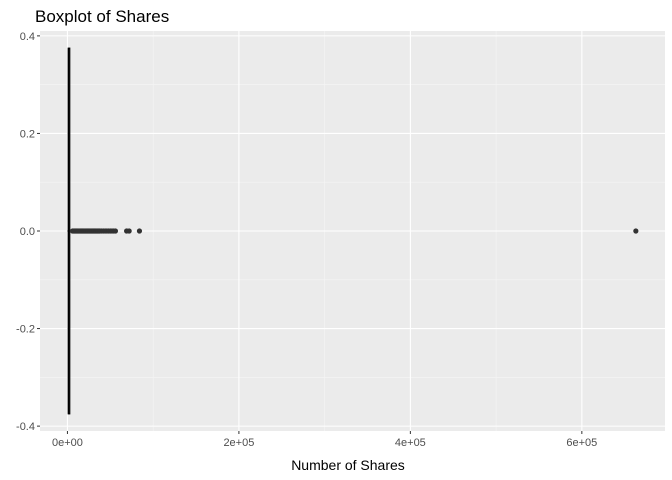  I want to click on chart-title: Boxplot of Shares, so click(102, 16).